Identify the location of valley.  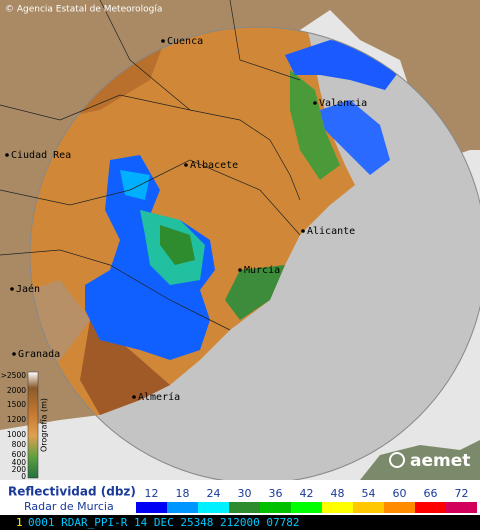
(60, 330).